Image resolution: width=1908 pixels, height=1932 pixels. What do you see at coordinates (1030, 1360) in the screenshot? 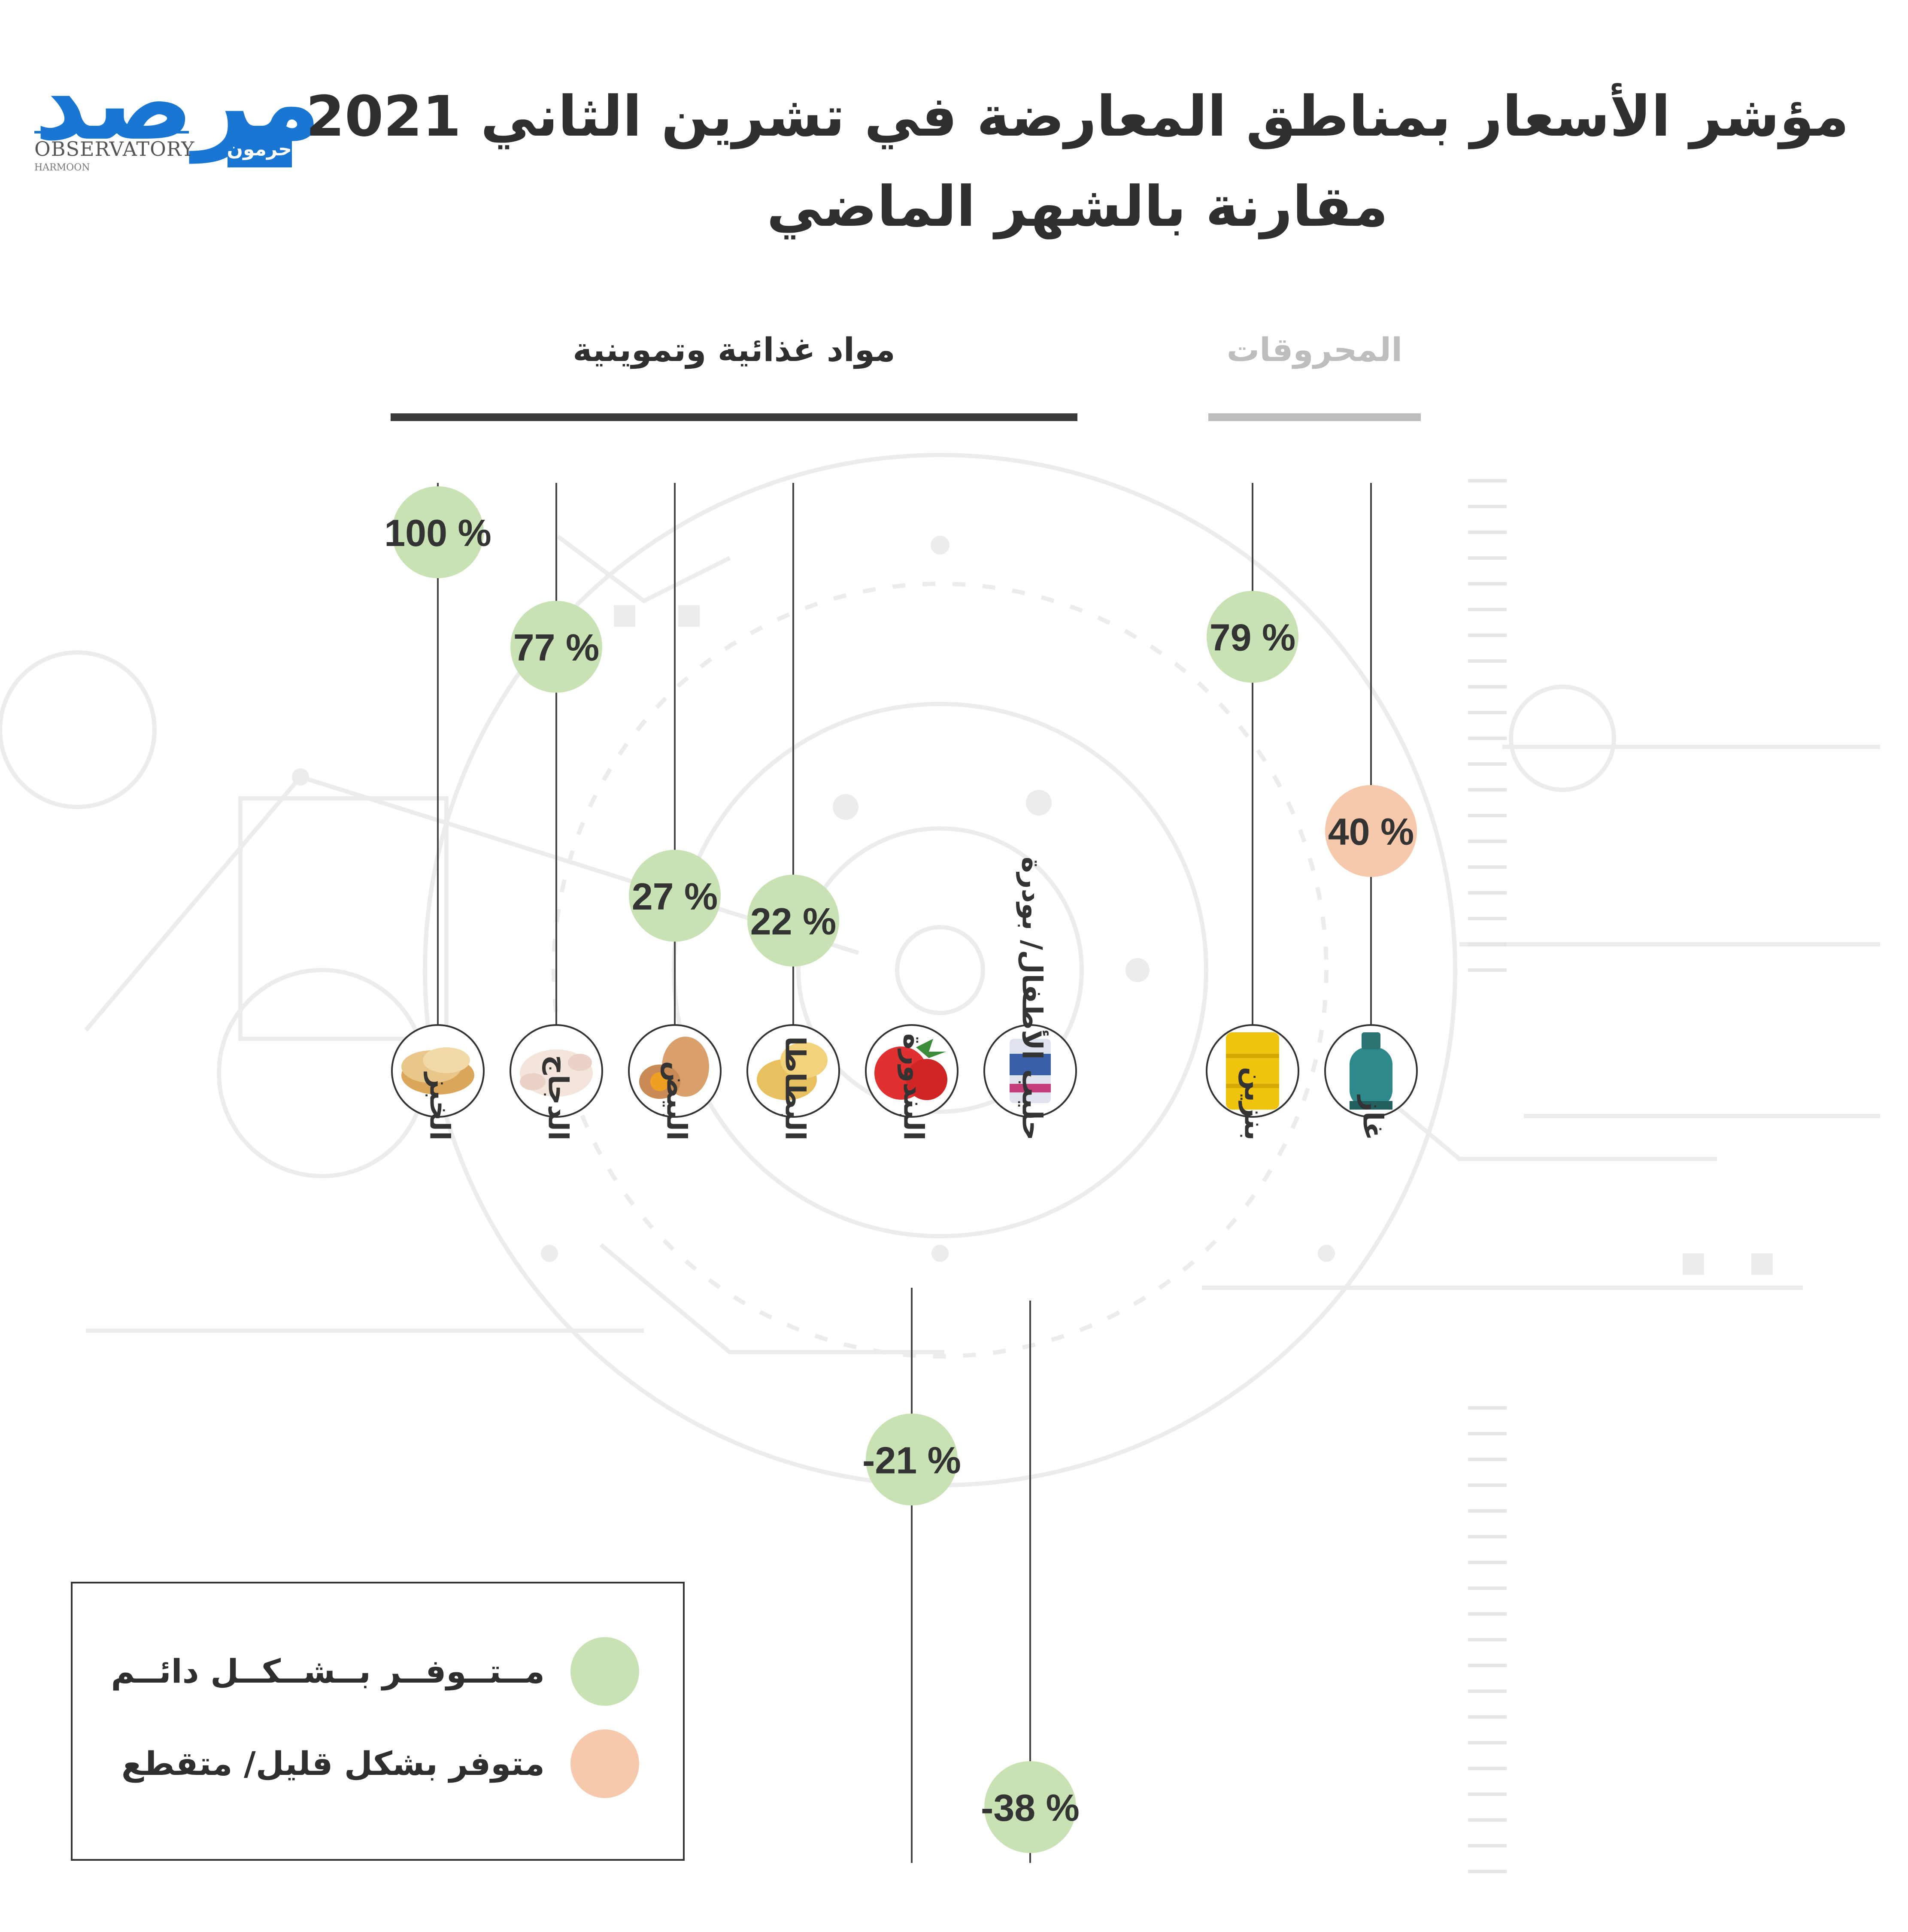
I see `chart-item: -38 % حليب الأطفال/ بودرة` at bounding box center [1030, 1360].